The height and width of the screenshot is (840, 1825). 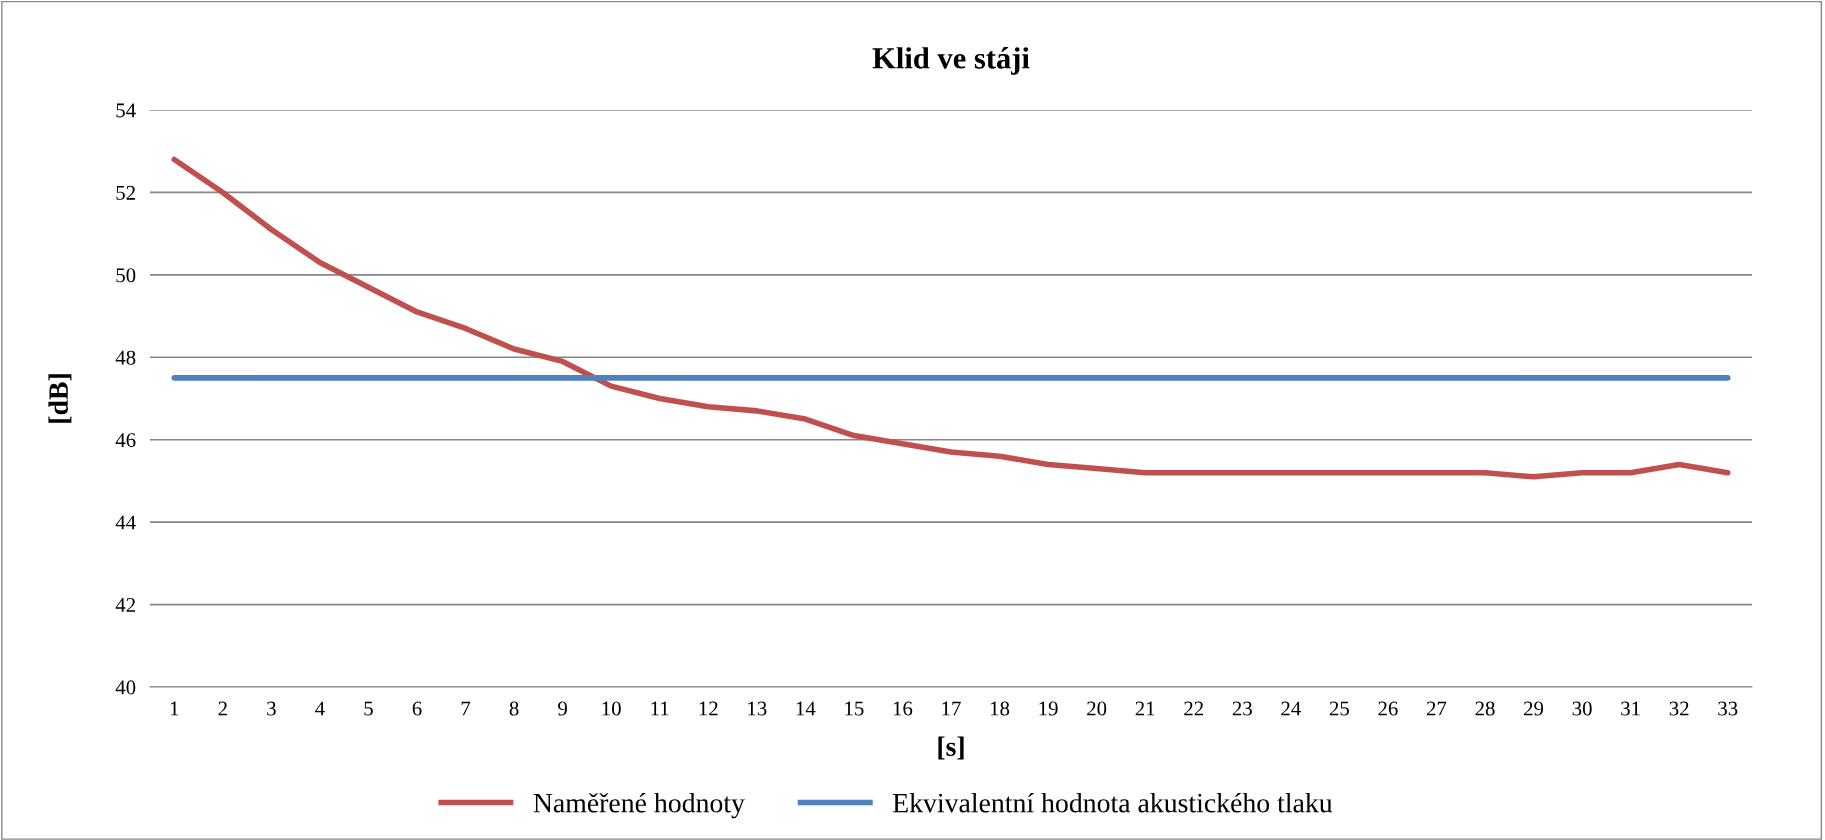 I want to click on x-tick-label: 24, so click(x=1291, y=708).